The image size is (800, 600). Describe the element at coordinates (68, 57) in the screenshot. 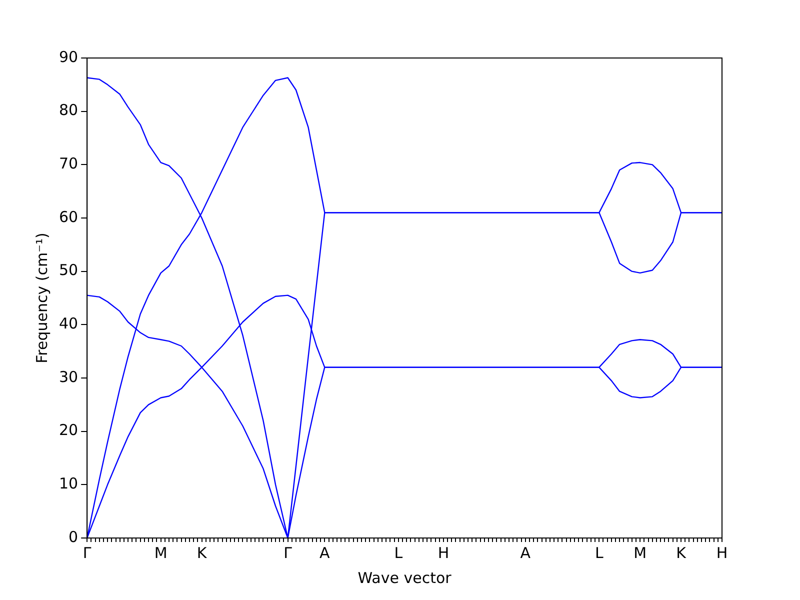

I see `y-tick-label: 90` at that location.